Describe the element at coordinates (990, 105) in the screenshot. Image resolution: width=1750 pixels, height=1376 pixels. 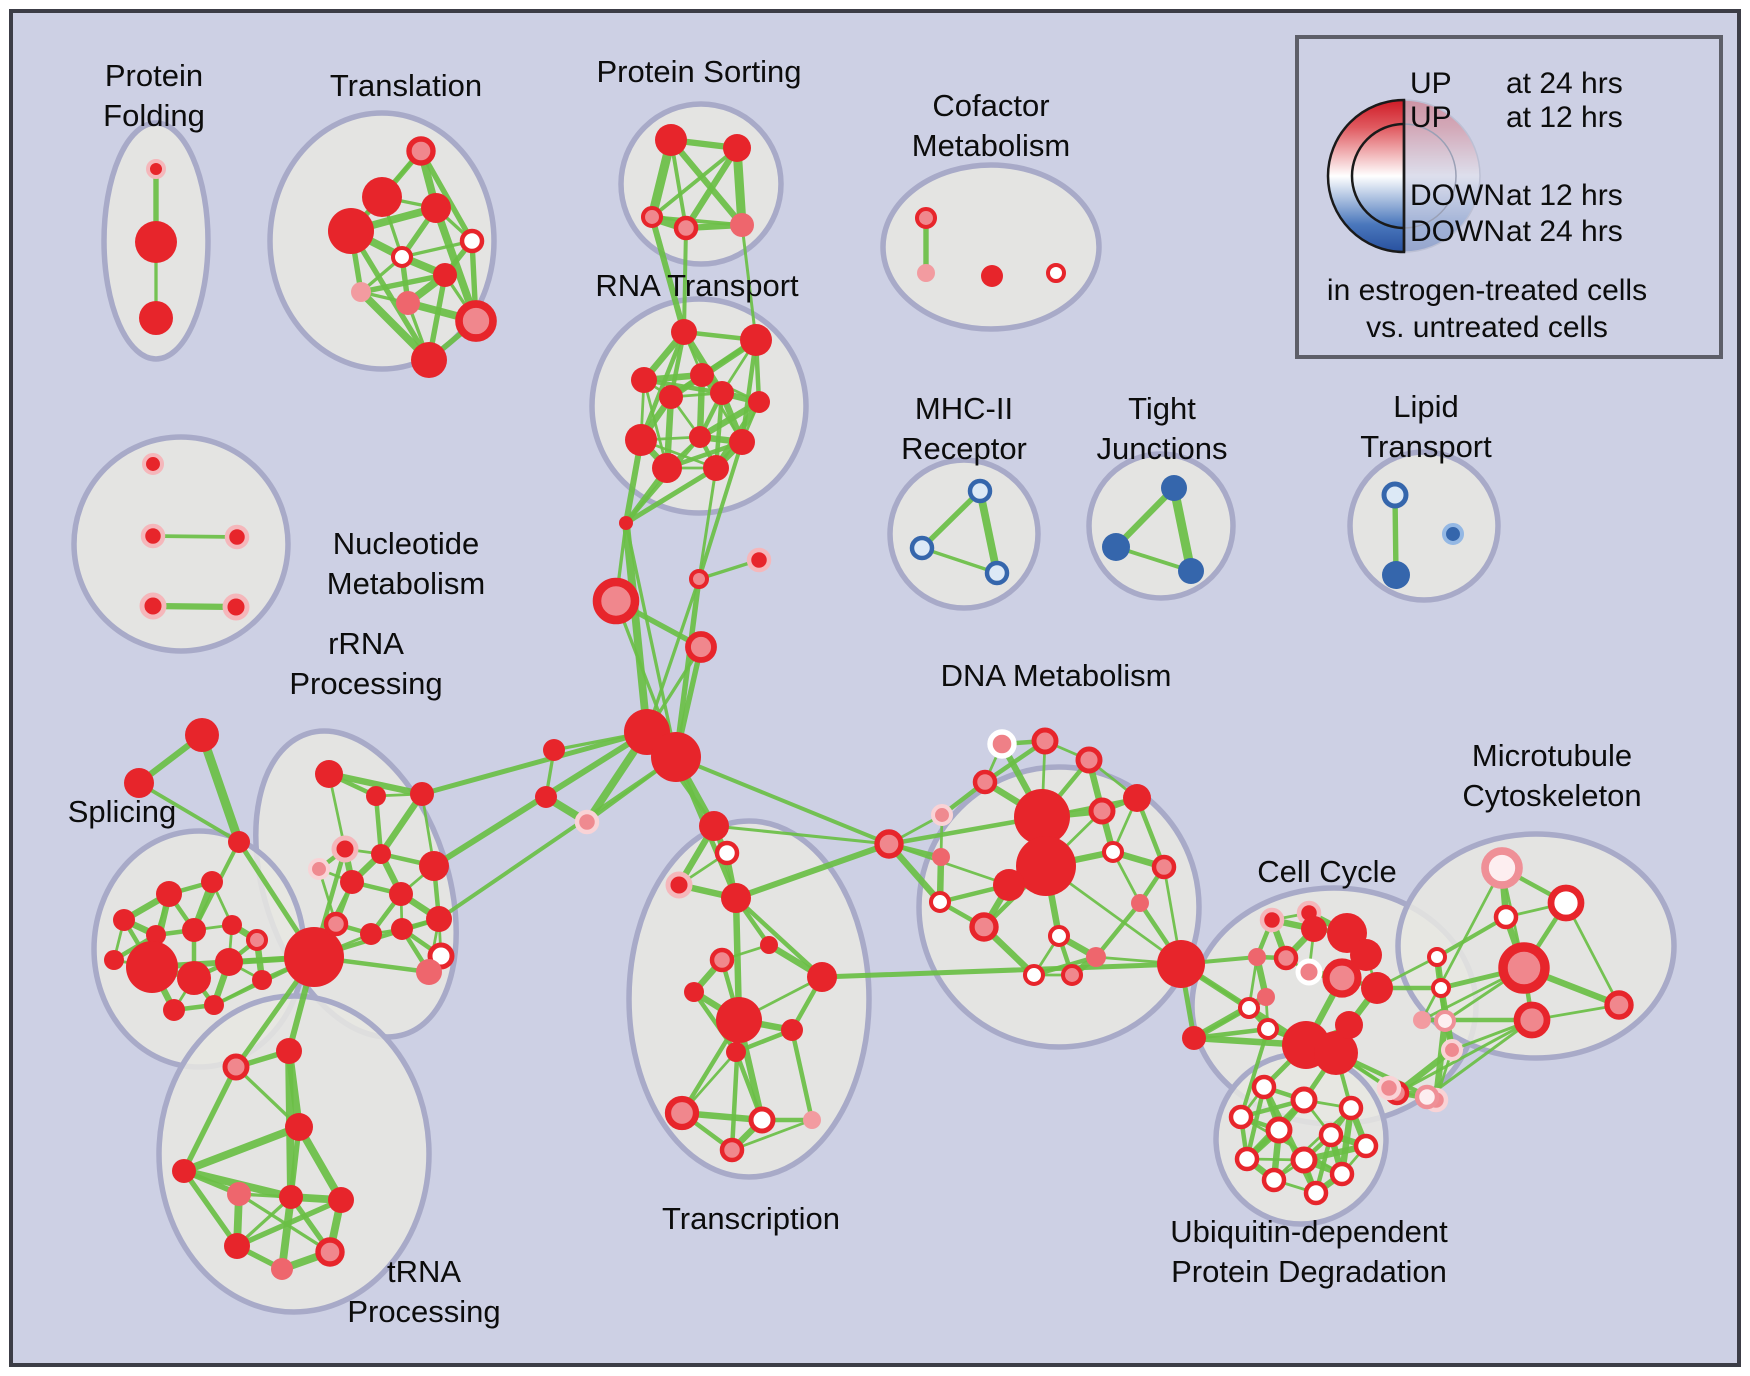
I see `cluster-label-cm: Cofactor` at that location.